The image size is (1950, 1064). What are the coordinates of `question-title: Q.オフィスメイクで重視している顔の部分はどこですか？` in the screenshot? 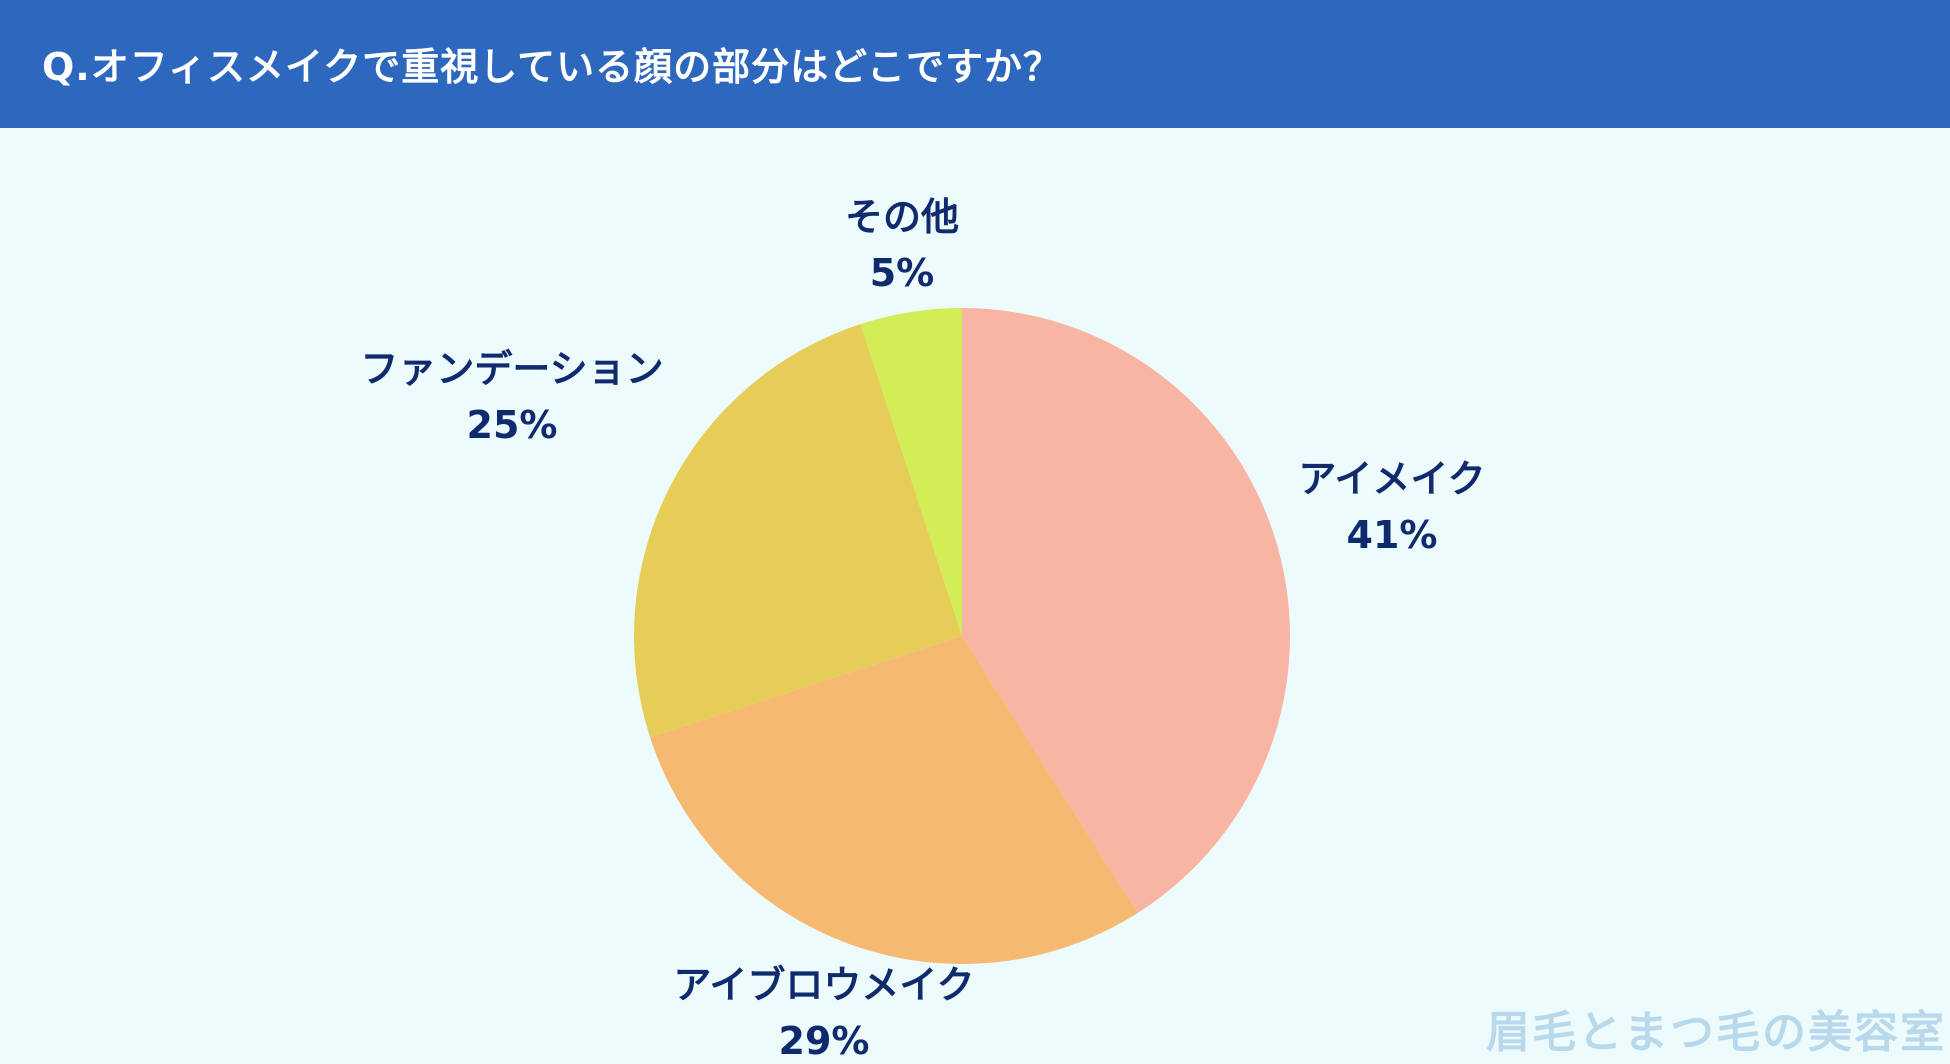 It's located at (552, 67).